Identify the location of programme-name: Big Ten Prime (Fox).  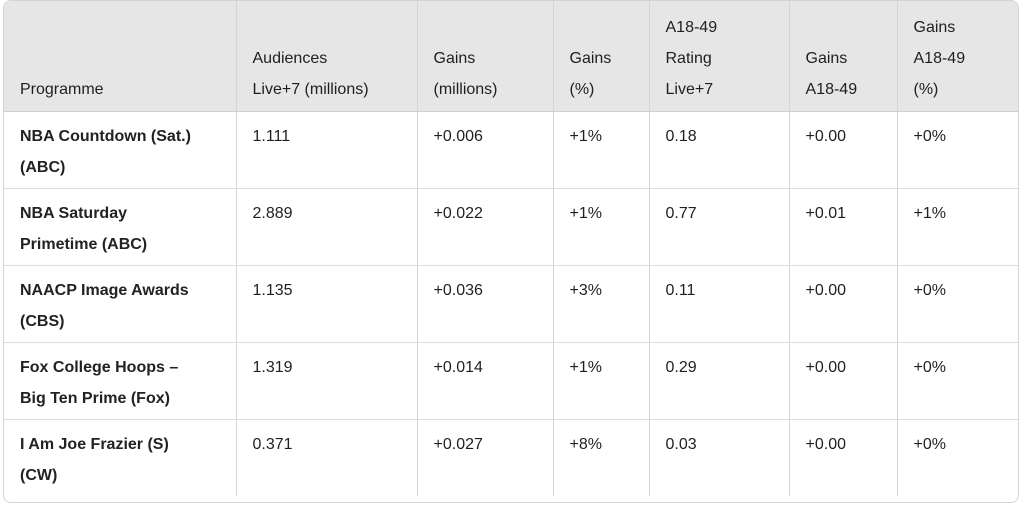
(95, 398).